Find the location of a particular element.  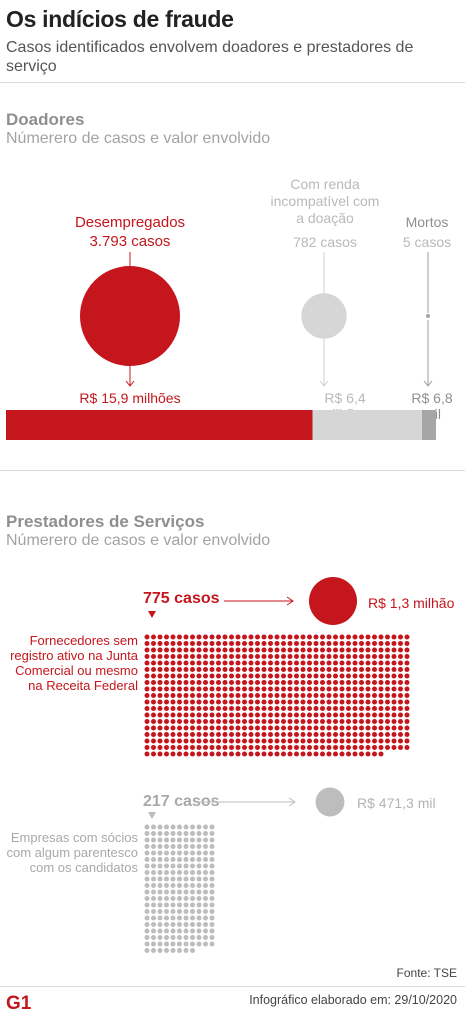

cases-parentesco: 217 casos is located at coordinates (181, 801).